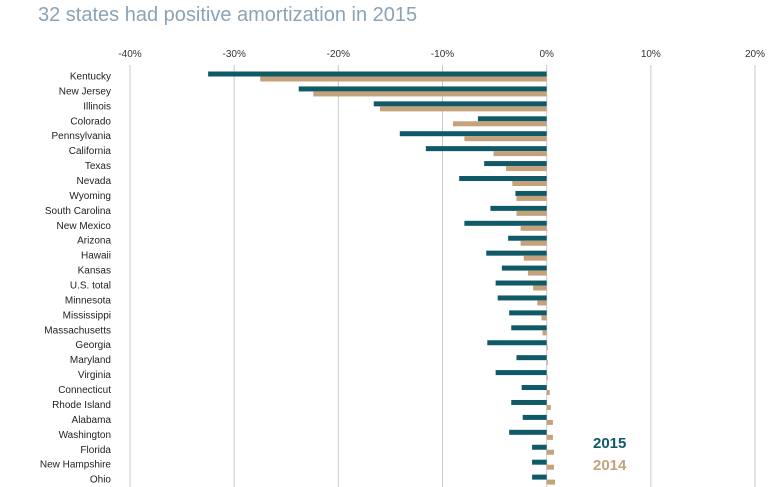  I want to click on category-label: New Hampshire, so click(76, 465).